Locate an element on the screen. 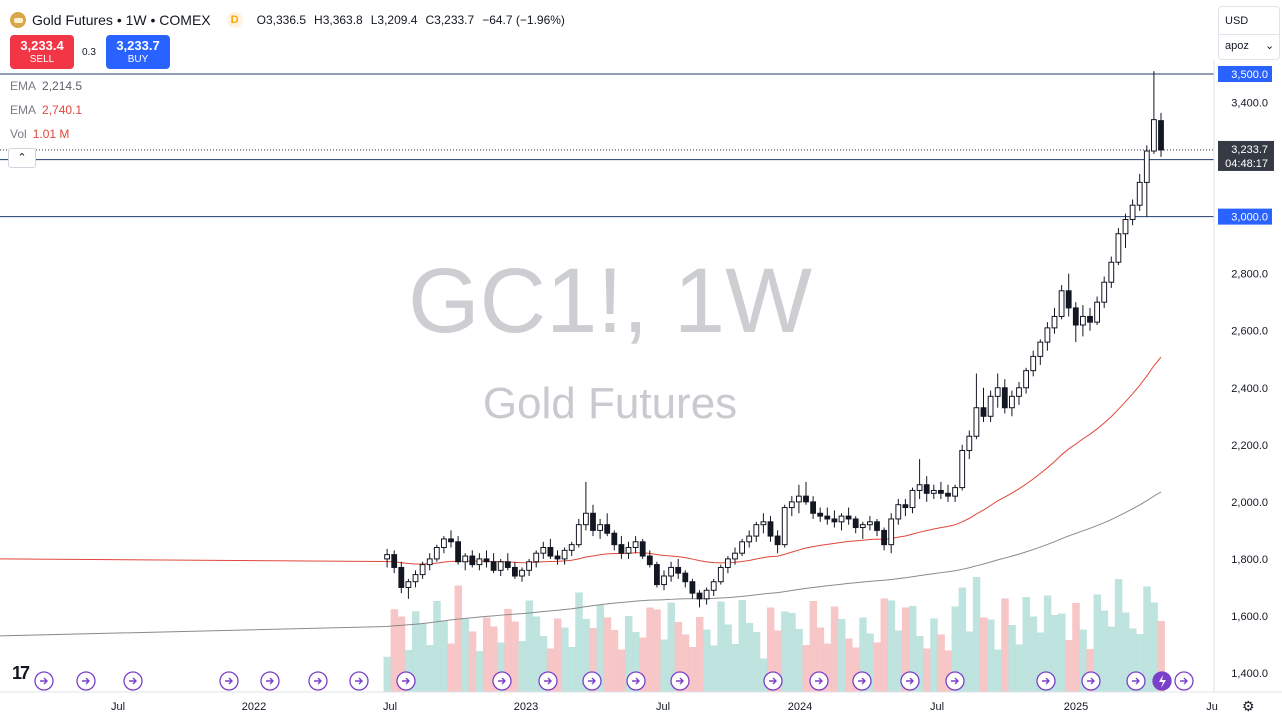 The height and width of the screenshot is (720, 1282). buy-button: 3,233.7 BUY is located at coordinates (138, 52).